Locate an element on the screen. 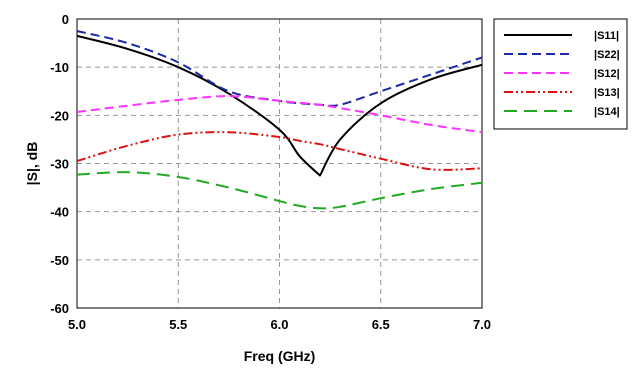 This screenshot has height=371, width=639. y-tick-label: -30 is located at coordinates (59, 164).